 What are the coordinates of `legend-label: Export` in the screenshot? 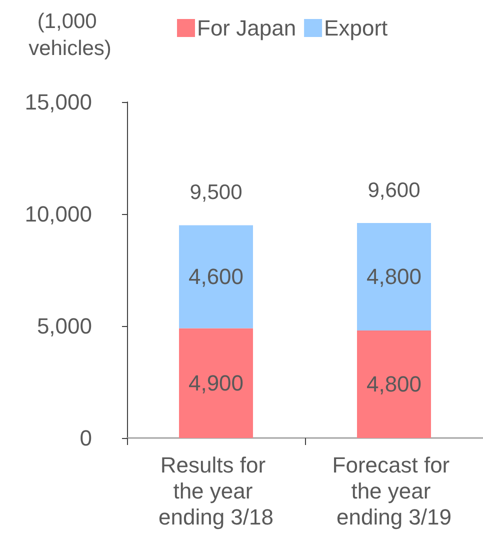 It's located at (356, 28).